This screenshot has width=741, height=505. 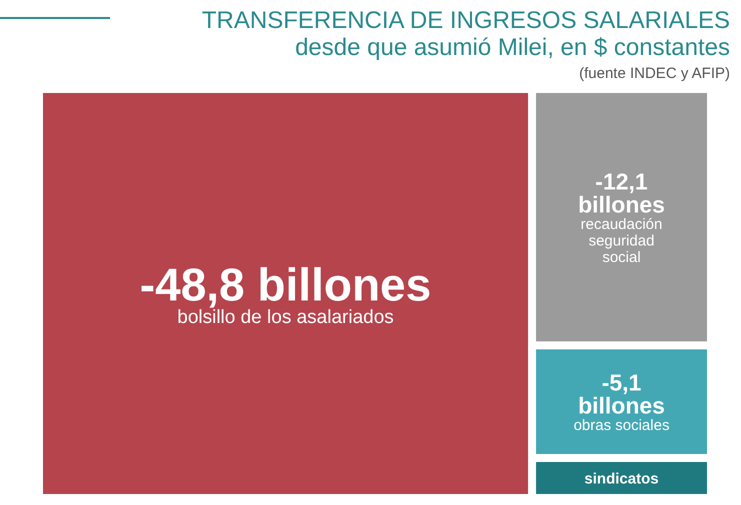 I want to click on text: (fuente INDEC y AFIP), so click(x=654, y=73).